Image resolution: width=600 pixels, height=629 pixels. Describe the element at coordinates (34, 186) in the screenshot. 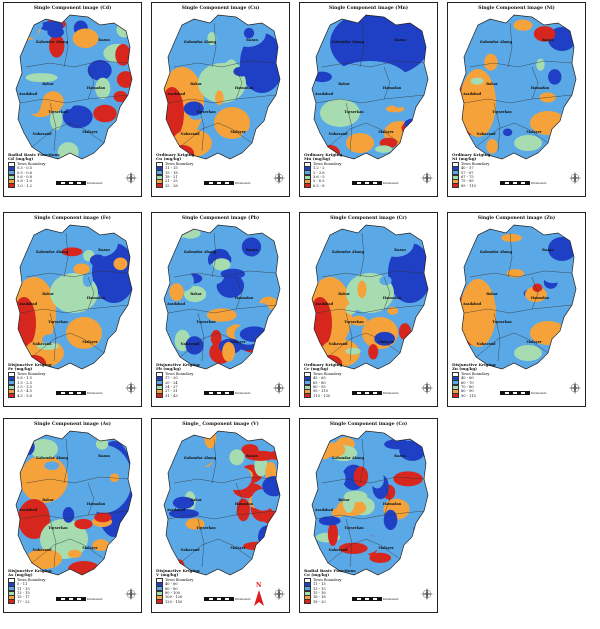

I see `legend-class: 1.0 - 1.2` at that location.